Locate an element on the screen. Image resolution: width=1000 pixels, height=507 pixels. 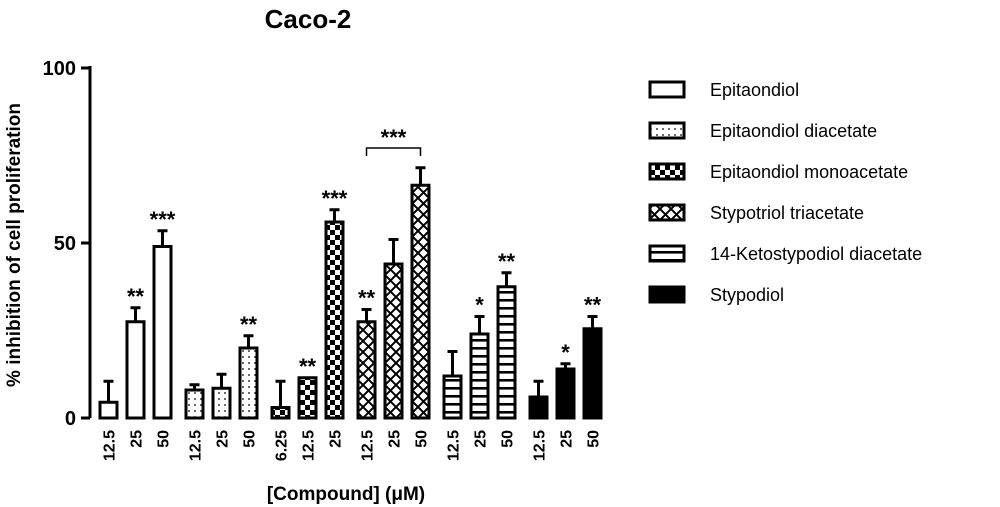
x-tick-label-2-2: 25 is located at coordinates (336, 439).